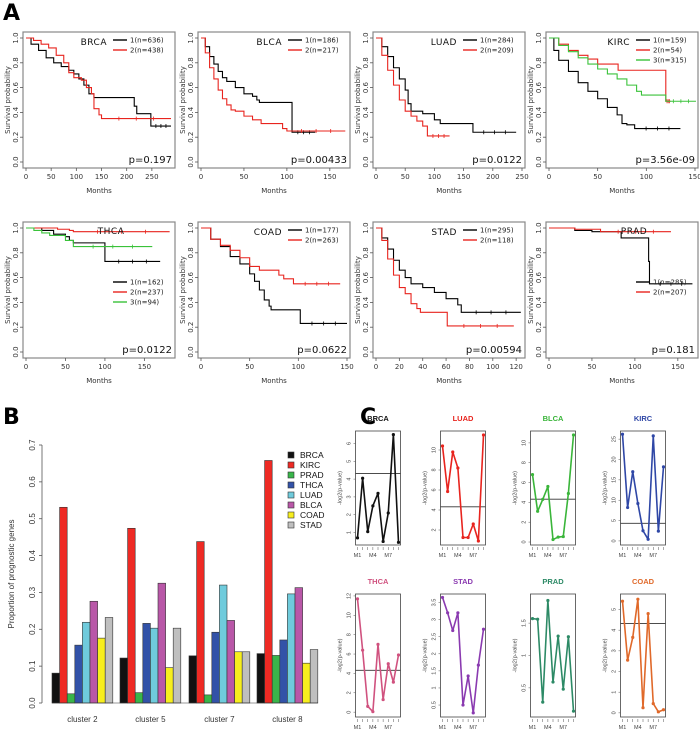 The width and height of the screenshot is (700, 737). What do you see at coordinates (312, 455) in the screenshot?
I see `legend-label: BRCA` at bounding box center [312, 455].